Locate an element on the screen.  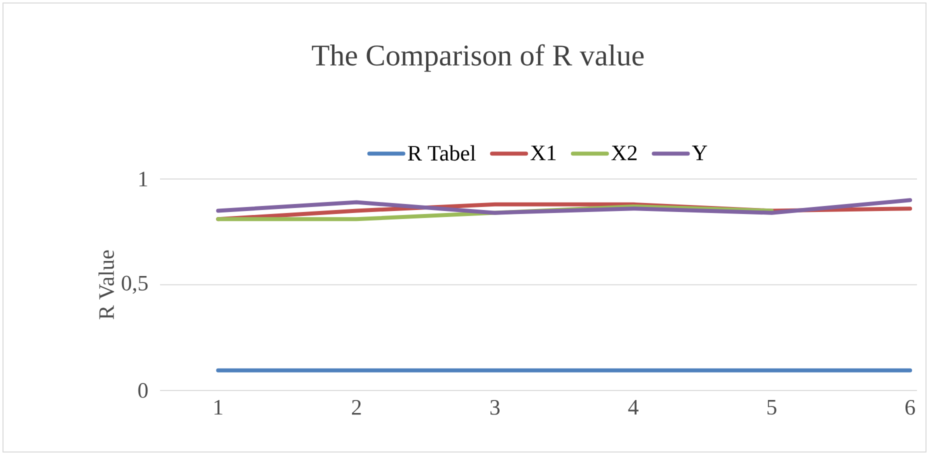
legend-label: X2 is located at coordinates (624, 153).